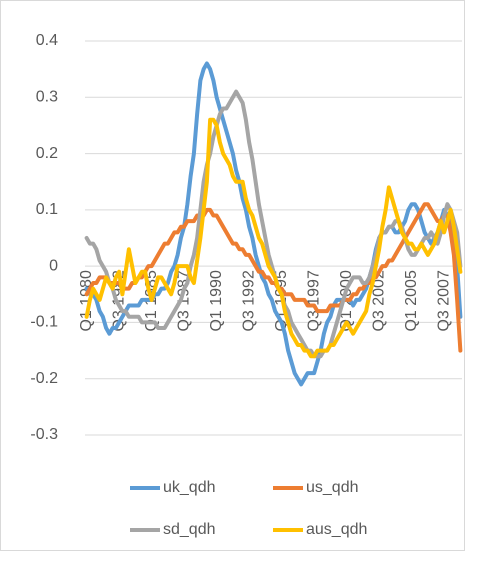 The height and width of the screenshot is (561, 485). Describe the element at coordinates (53, 265) in the screenshot. I see `y-tick-label: 0` at that location.